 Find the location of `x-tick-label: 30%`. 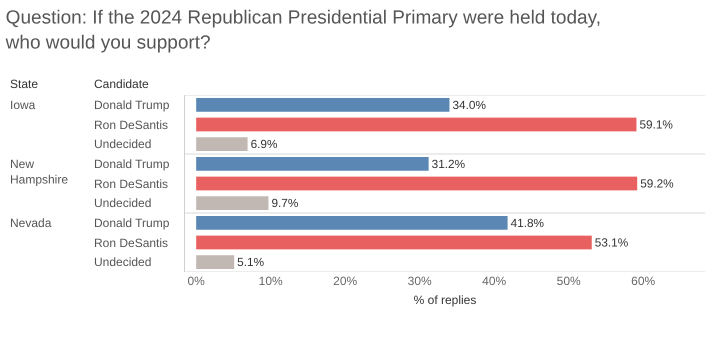

x-tick-label: 30% is located at coordinates (420, 281).